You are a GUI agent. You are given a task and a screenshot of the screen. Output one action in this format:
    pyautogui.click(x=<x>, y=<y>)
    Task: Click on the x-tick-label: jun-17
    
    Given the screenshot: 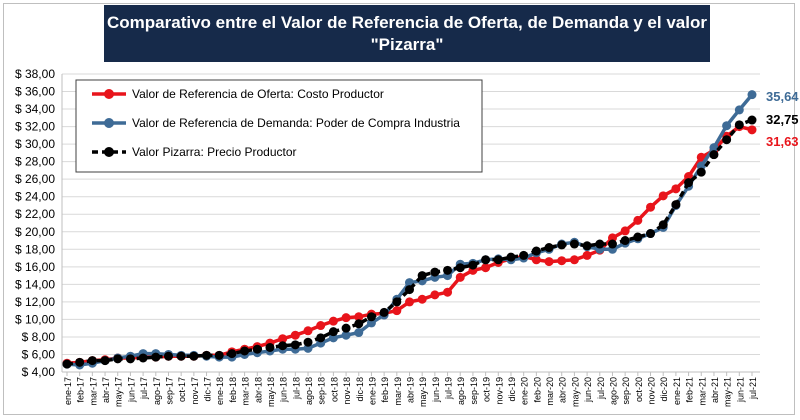 What is the action you would take?
    pyautogui.click(x=131, y=390)
    